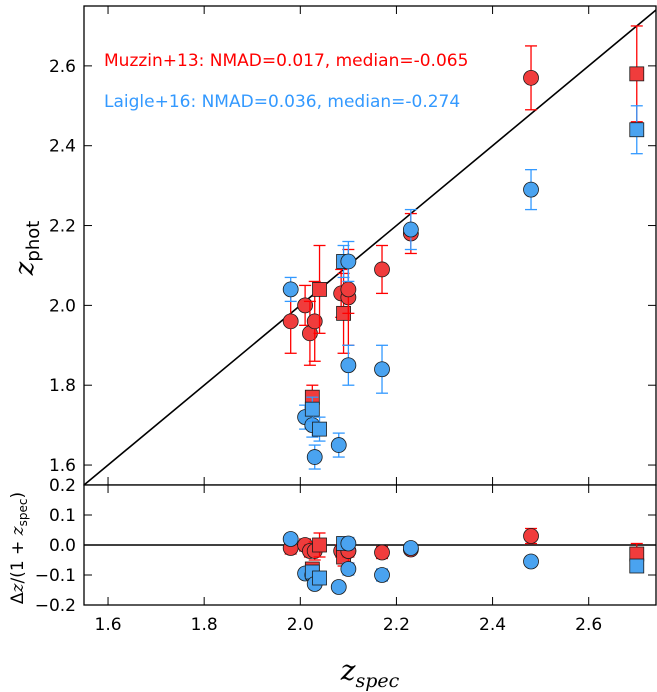 The width and height of the screenshot is (657, 692). What do you see at coordinates (282, 102) in the screenshot?
I see `annotation-laigle: Laigle+16: NMAD=0.036, median=-0.274` at bounding box center [282, 102].